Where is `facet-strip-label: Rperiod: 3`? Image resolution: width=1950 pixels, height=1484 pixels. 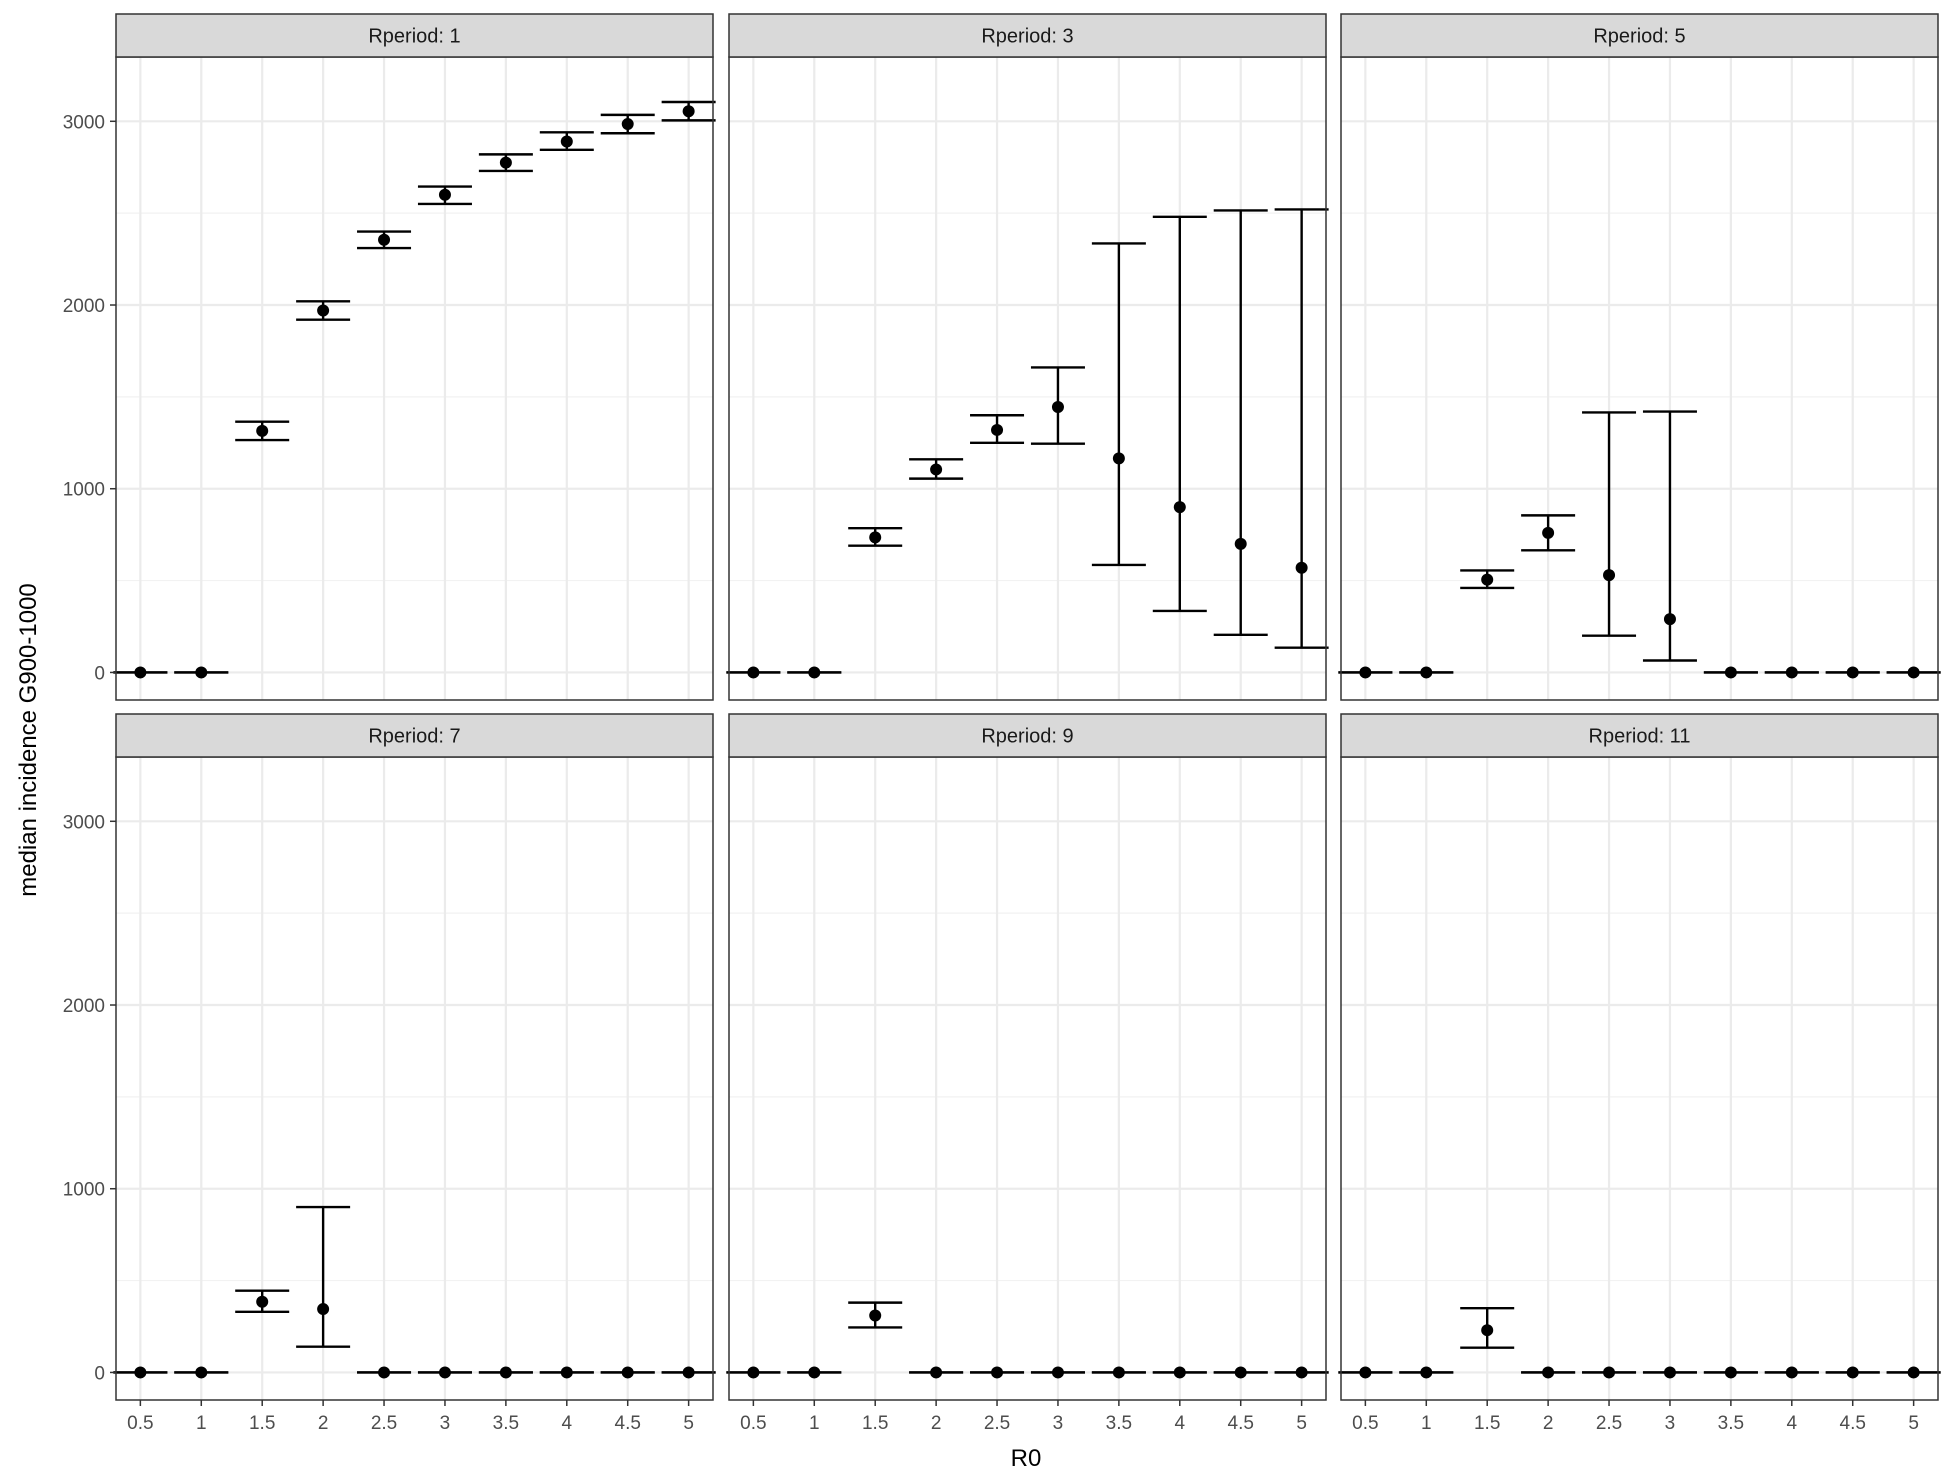
facet-strip-label: Rperiod: 3 is located at coordinates (1027, 37).